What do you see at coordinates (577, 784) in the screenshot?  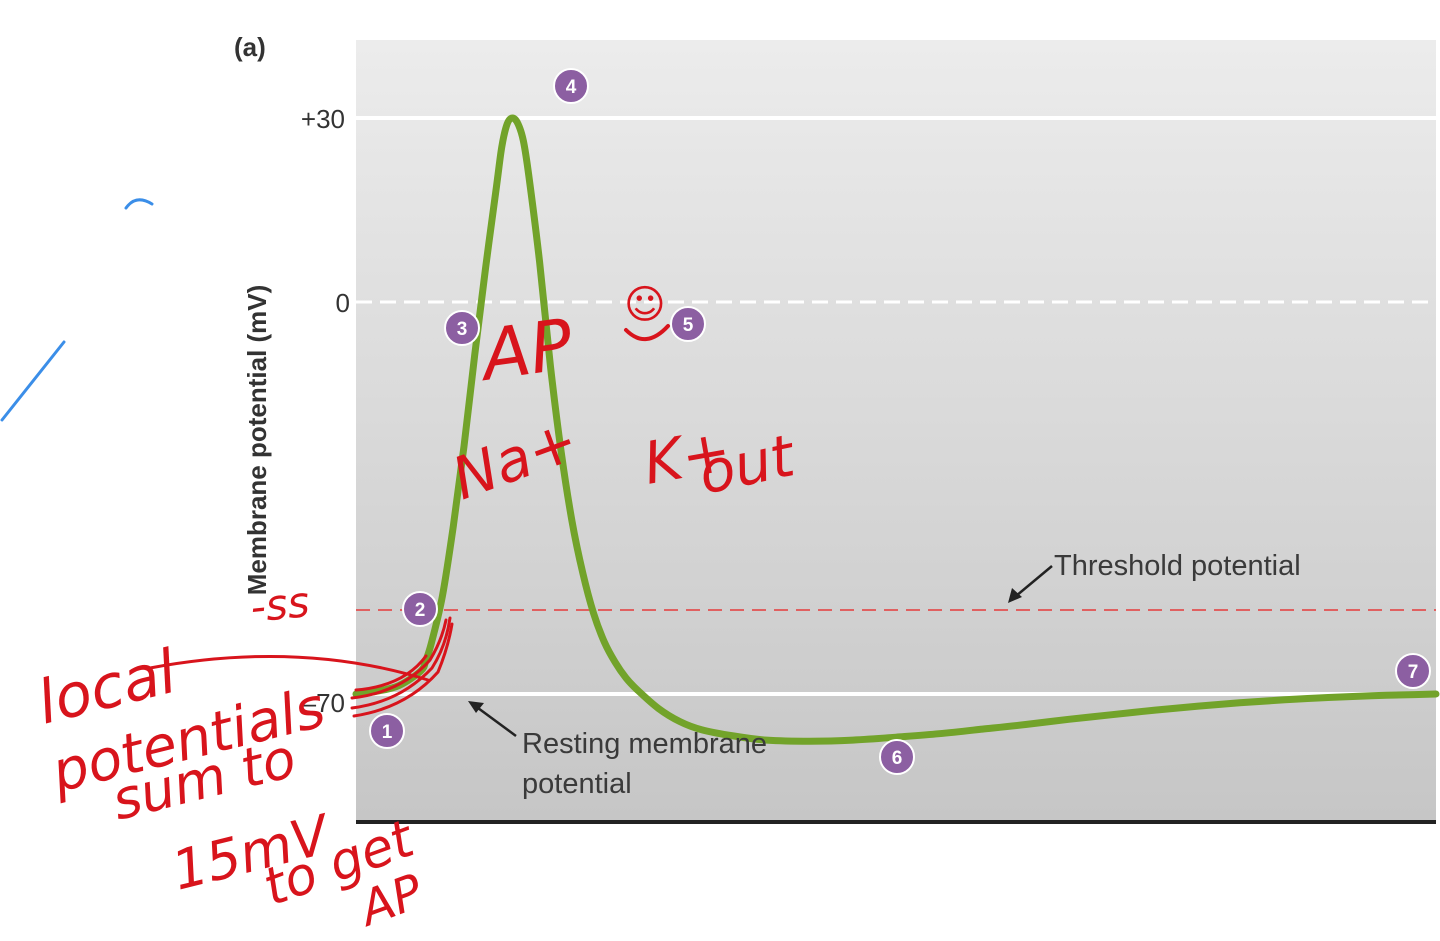 I see `resting-annotation-line2: potential` at bounding box center [577, 784].